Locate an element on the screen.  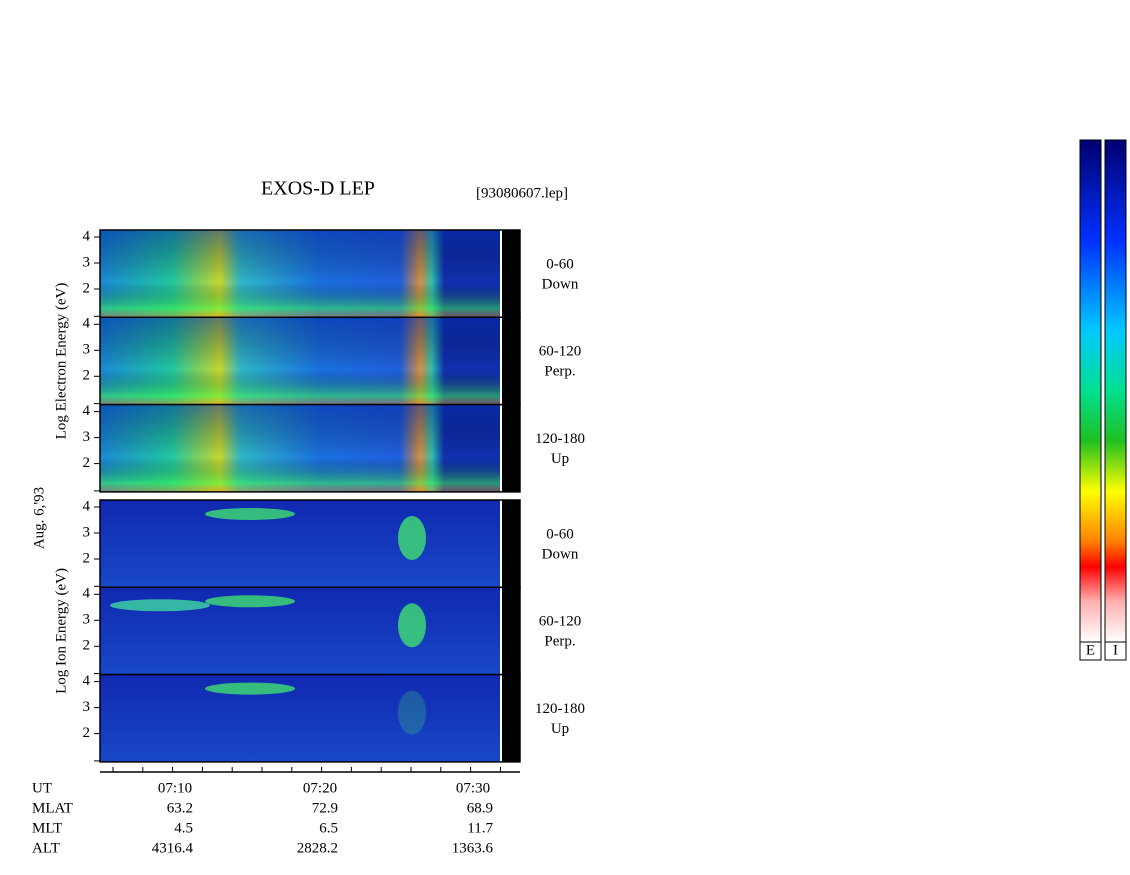
ephemeris-value: 4.5 is located at coordinates (183, 828).